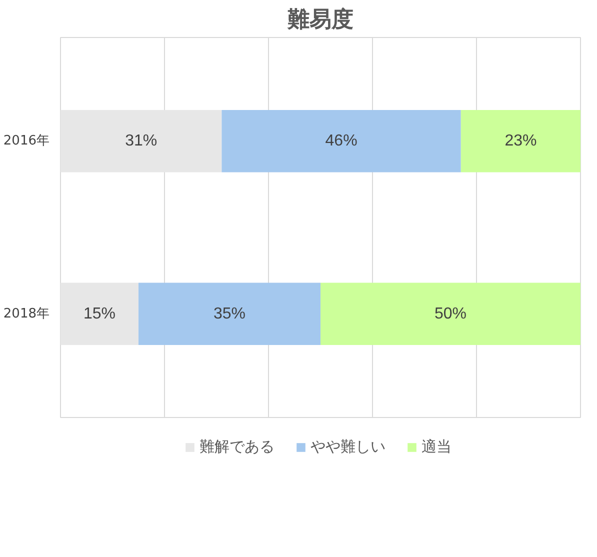 The height and width of the screenshot is (557, 597). I want to click on data-label: 23%, so click(520, 141).